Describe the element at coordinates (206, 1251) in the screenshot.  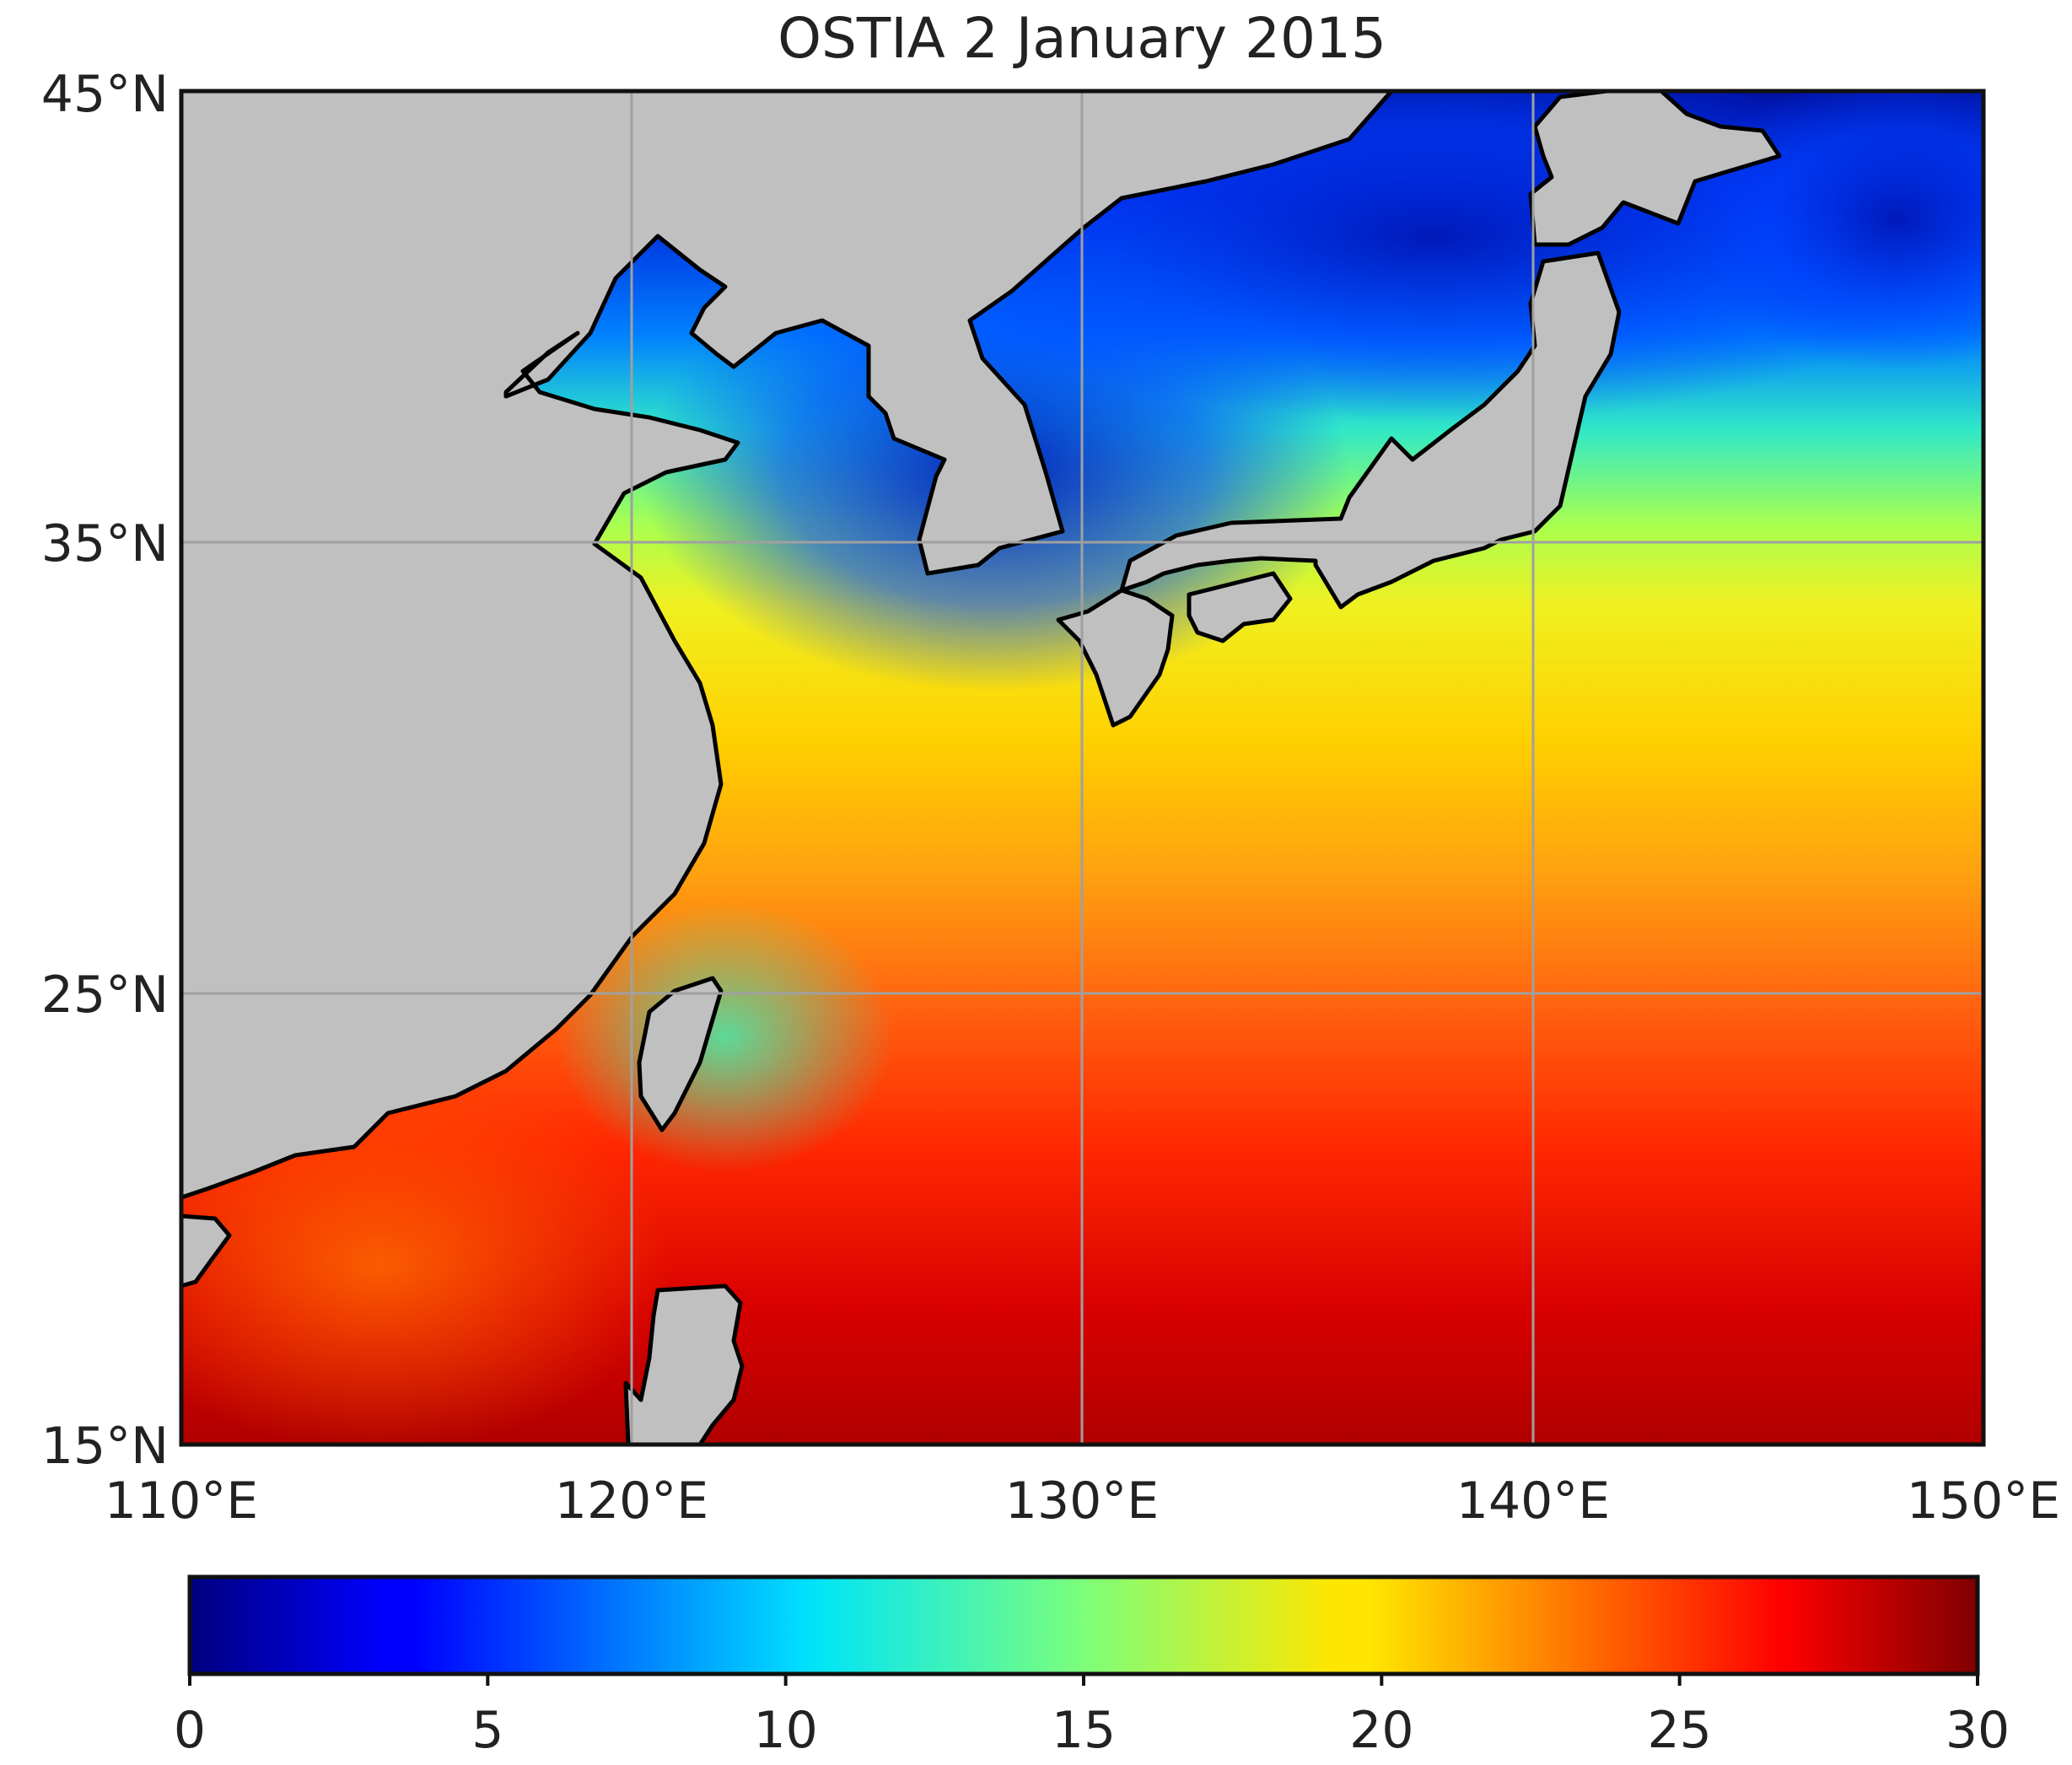
I see `hainan-island-land` at that location.